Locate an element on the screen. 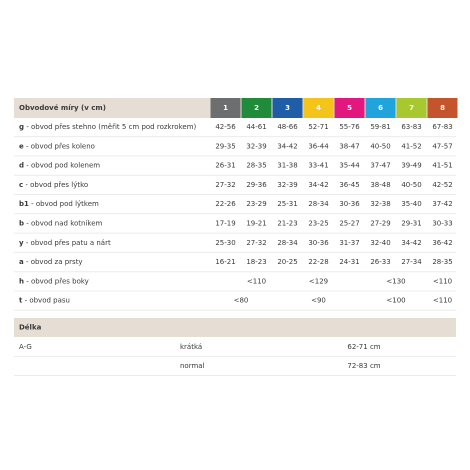 This screenshot has height=470, width=470. row-value: 34-42 is located at coordinates (287, 146).